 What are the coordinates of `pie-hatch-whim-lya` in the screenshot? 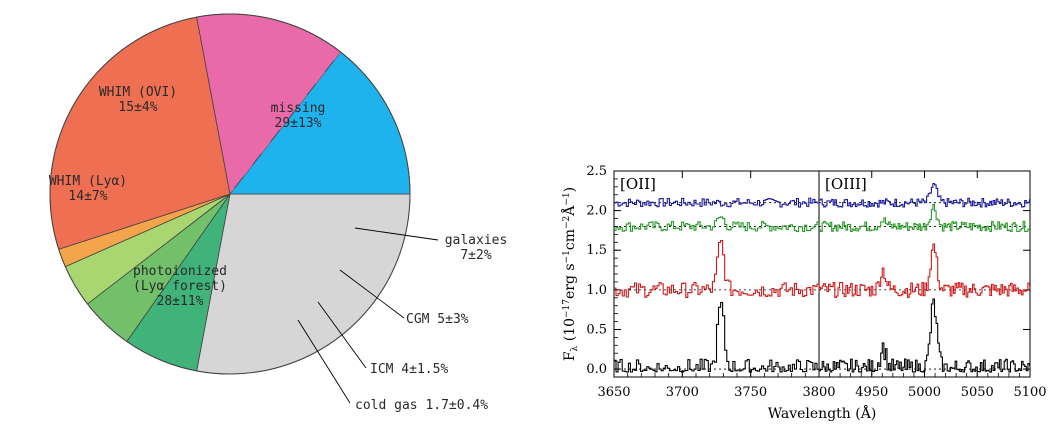 It's located at (285, 117).